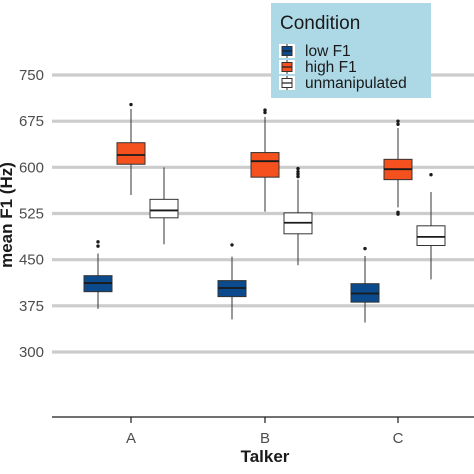 Image resolution: width=474 pixels, height=474 pixels. I want to click on y-tick-label: 600, so click(31, 167).